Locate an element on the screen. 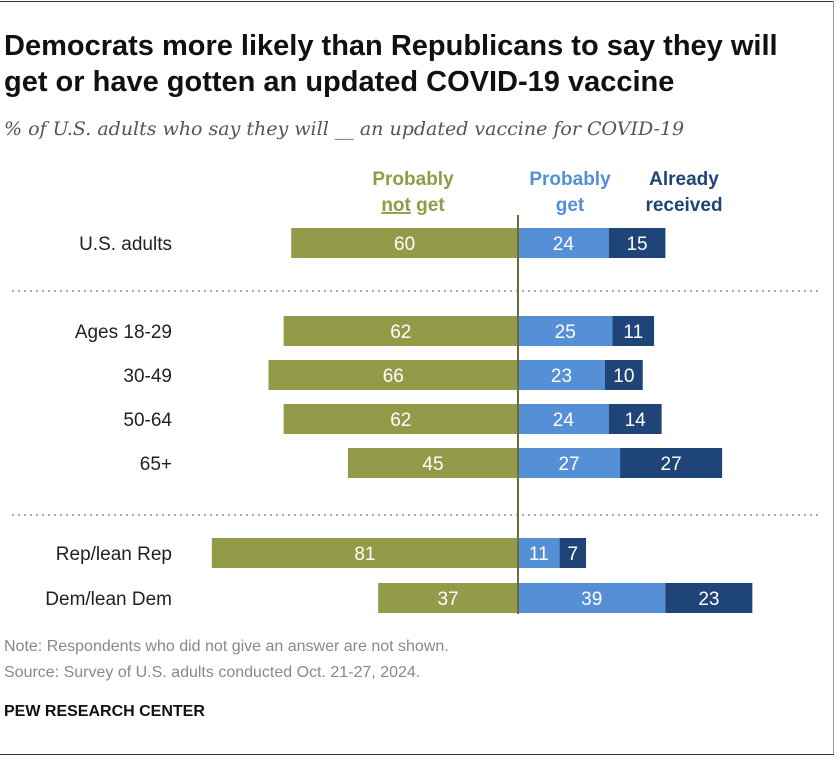 The height and width of the screenshot is (760, 840). data-label: 25 is located at coordinates (565, 332).